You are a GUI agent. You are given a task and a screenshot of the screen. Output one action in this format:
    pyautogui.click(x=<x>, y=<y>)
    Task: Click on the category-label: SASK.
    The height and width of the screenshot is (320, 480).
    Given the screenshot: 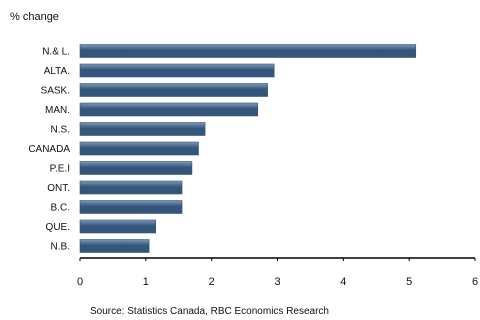 What is the action you would take?
    pyautogui.click(x=55, y=91)
    